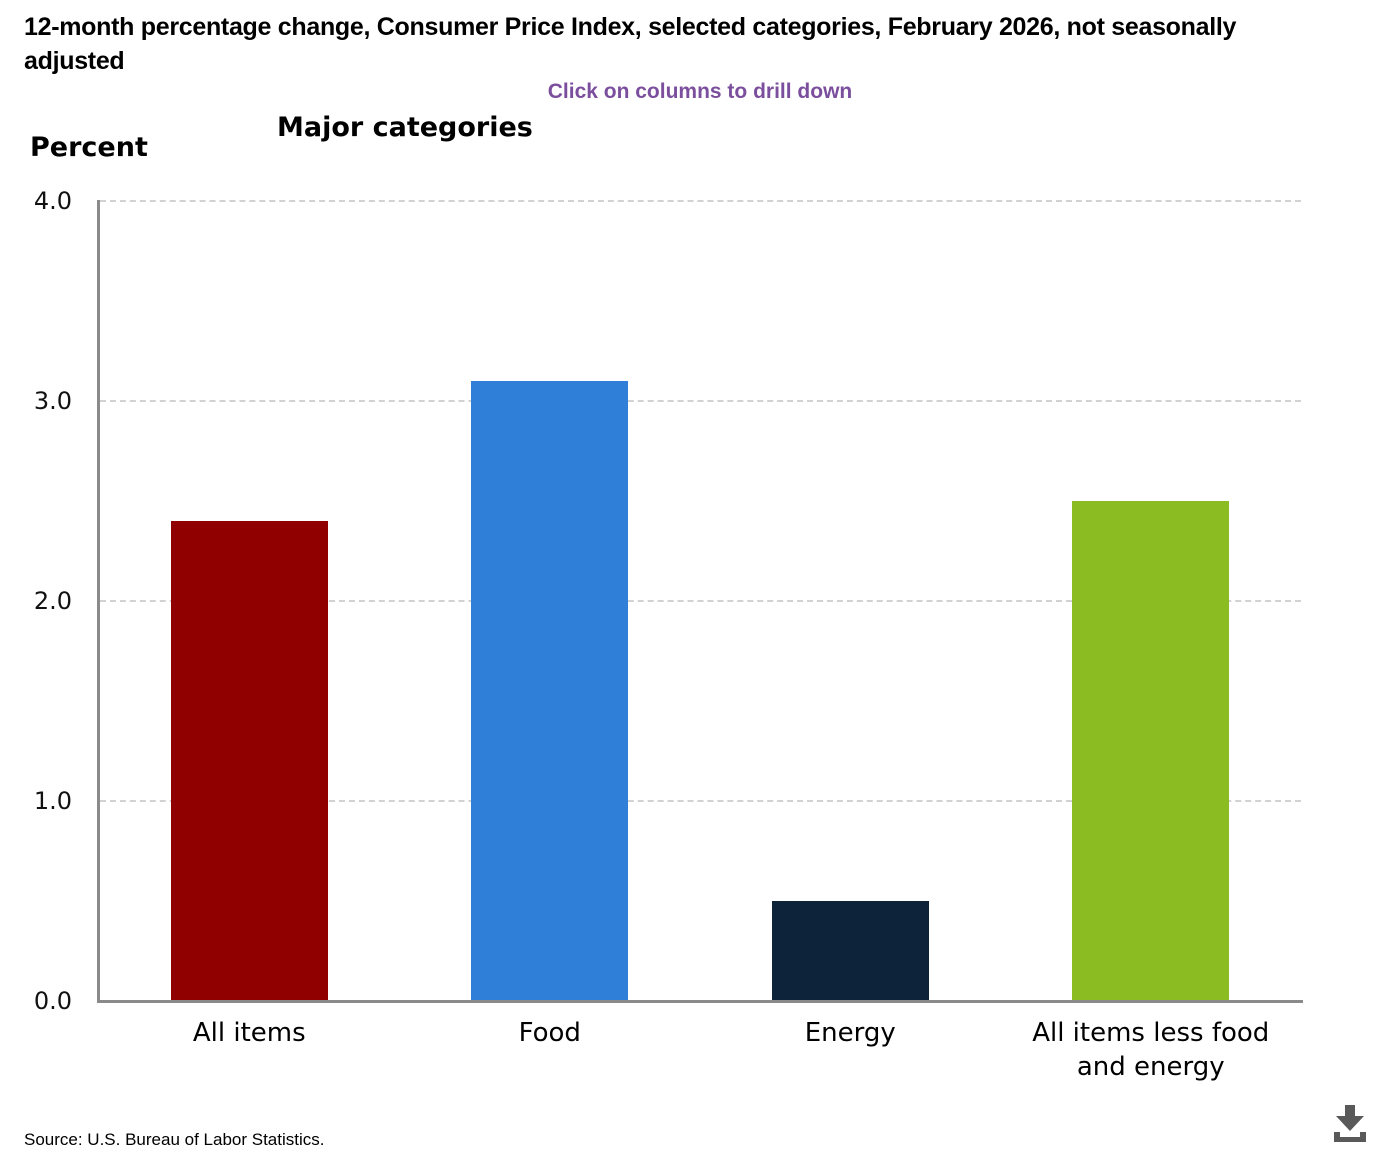  I want to click on x-axis-label-food: Food, so click(549, 1033).